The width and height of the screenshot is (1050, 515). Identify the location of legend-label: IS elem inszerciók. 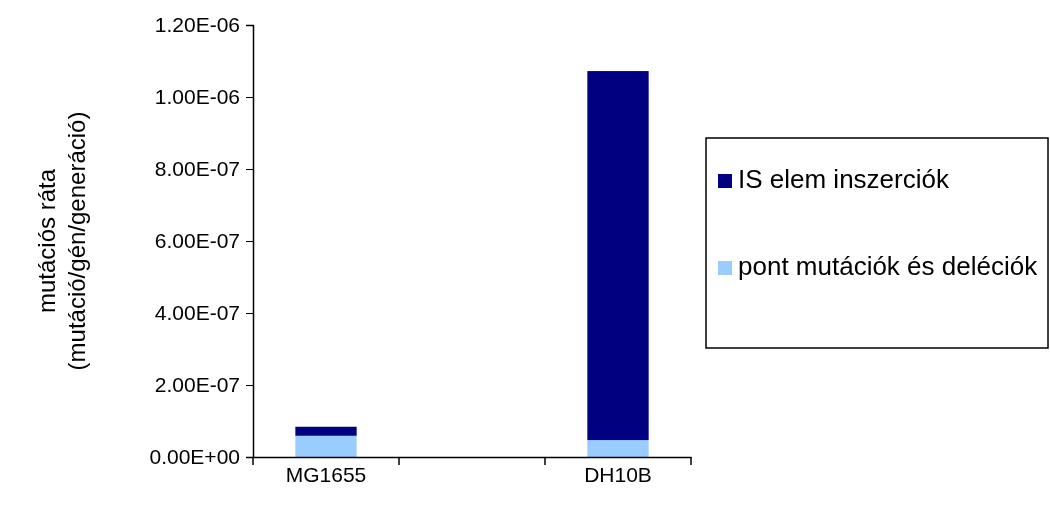
(844, 179).